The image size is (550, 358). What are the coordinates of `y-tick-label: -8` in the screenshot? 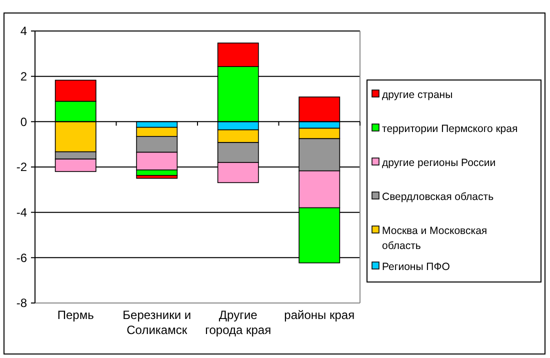 It's located at (22, 303).